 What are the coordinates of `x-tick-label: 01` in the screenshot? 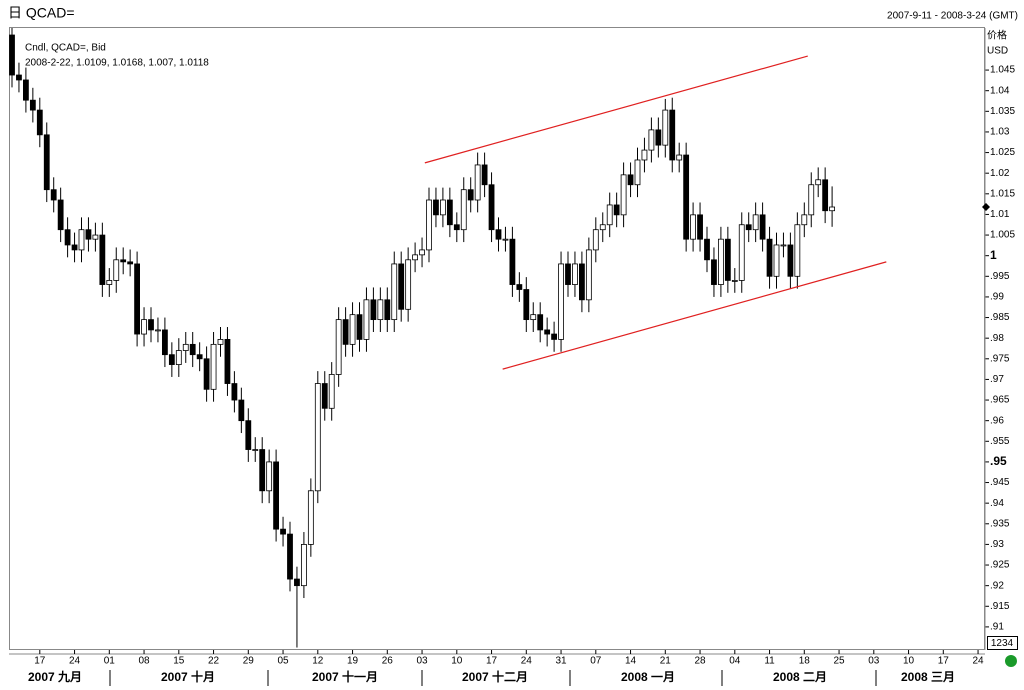 It's located at (110, 661).